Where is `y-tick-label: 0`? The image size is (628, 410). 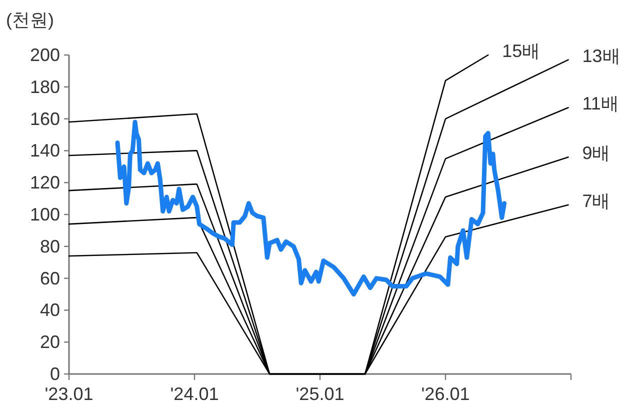 y-tick-label: 0 is located at coordinates (55, 374).